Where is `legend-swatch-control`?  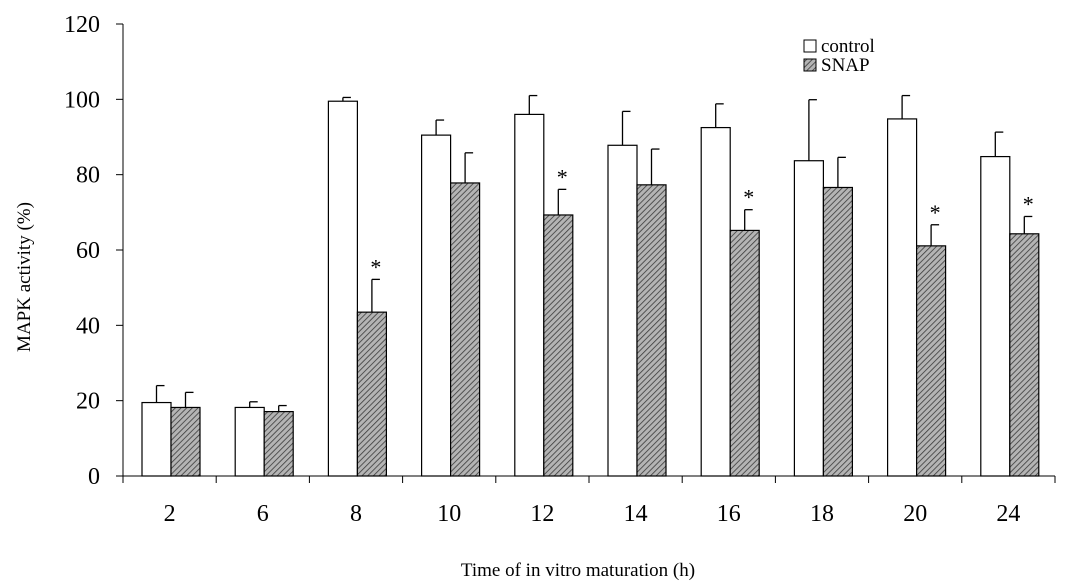
legend-swatch-control is located at coordinates (810, 46).